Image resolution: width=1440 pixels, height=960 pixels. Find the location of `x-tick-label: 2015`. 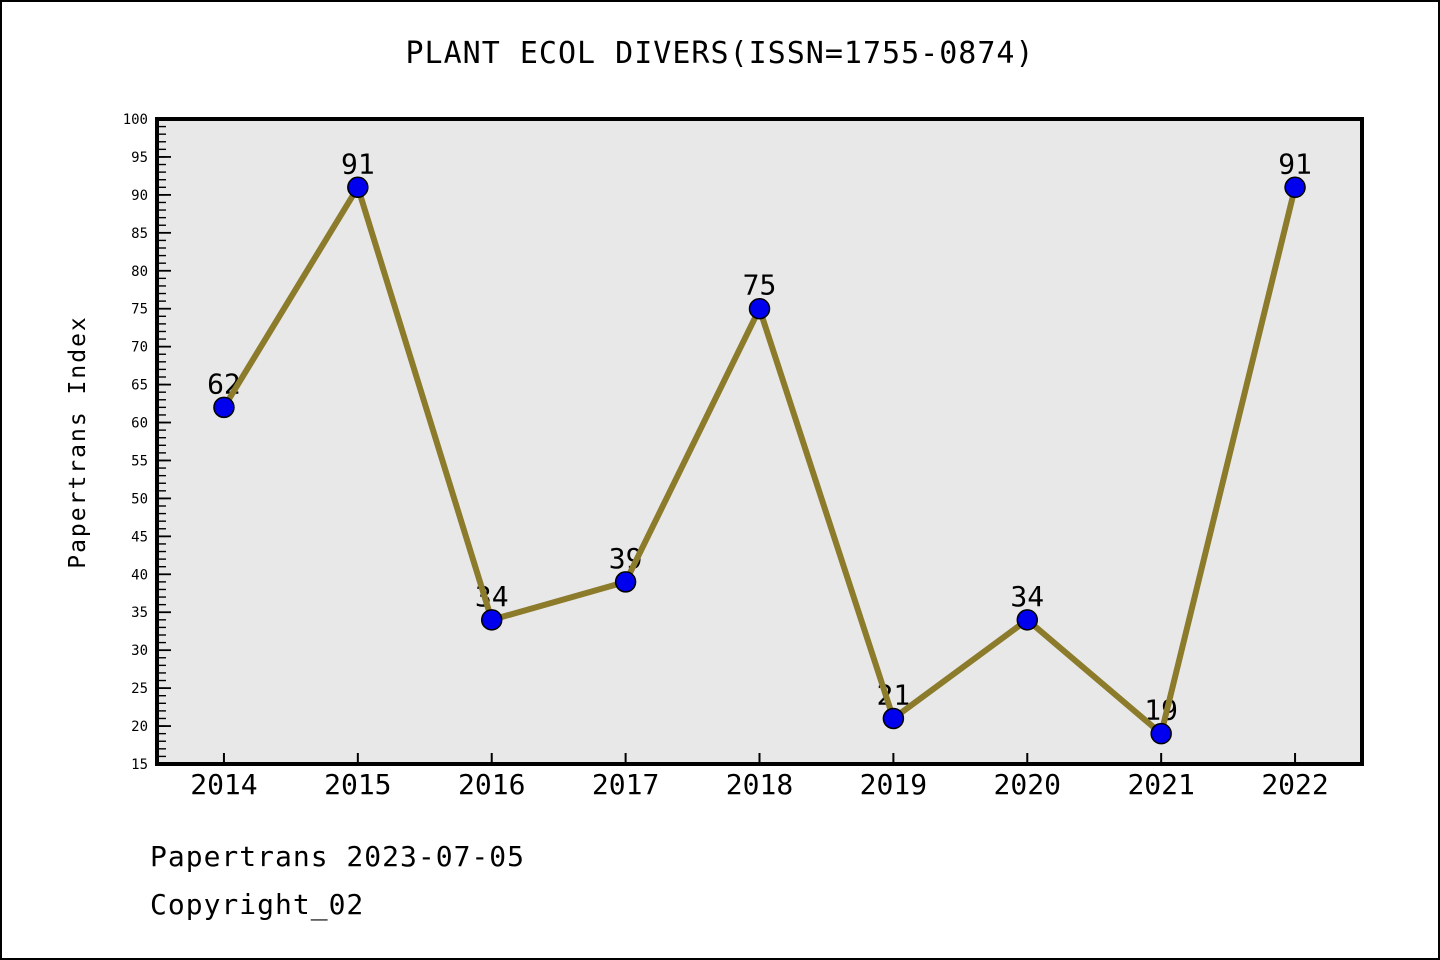

x-tick-label: 2015 is located at coordinates (357, 784).